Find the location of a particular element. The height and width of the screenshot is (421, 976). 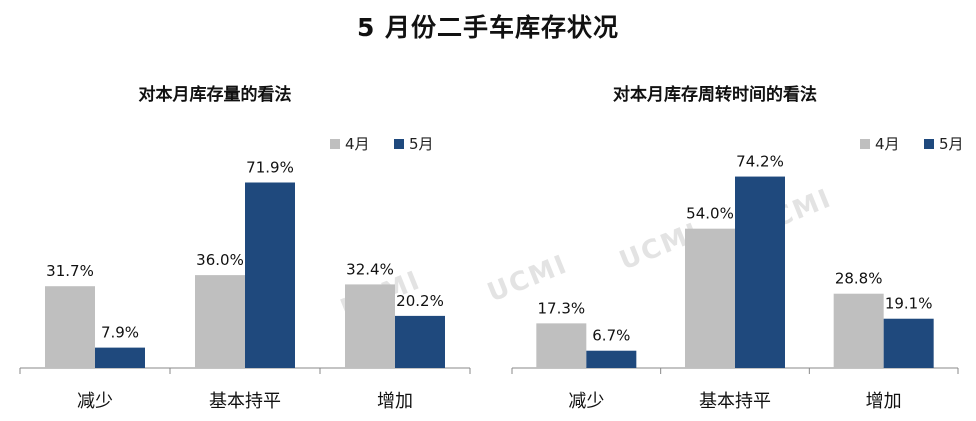

data-label: 19.1% is located at coordinates (909, 304).